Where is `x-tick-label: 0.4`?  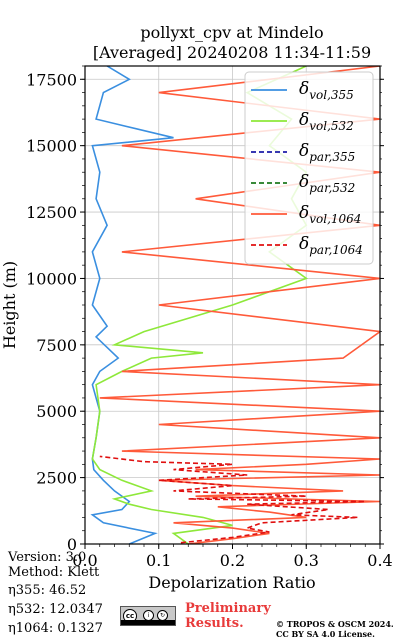 x-tick-label: 0.4 is located at coordinates (379, 560).